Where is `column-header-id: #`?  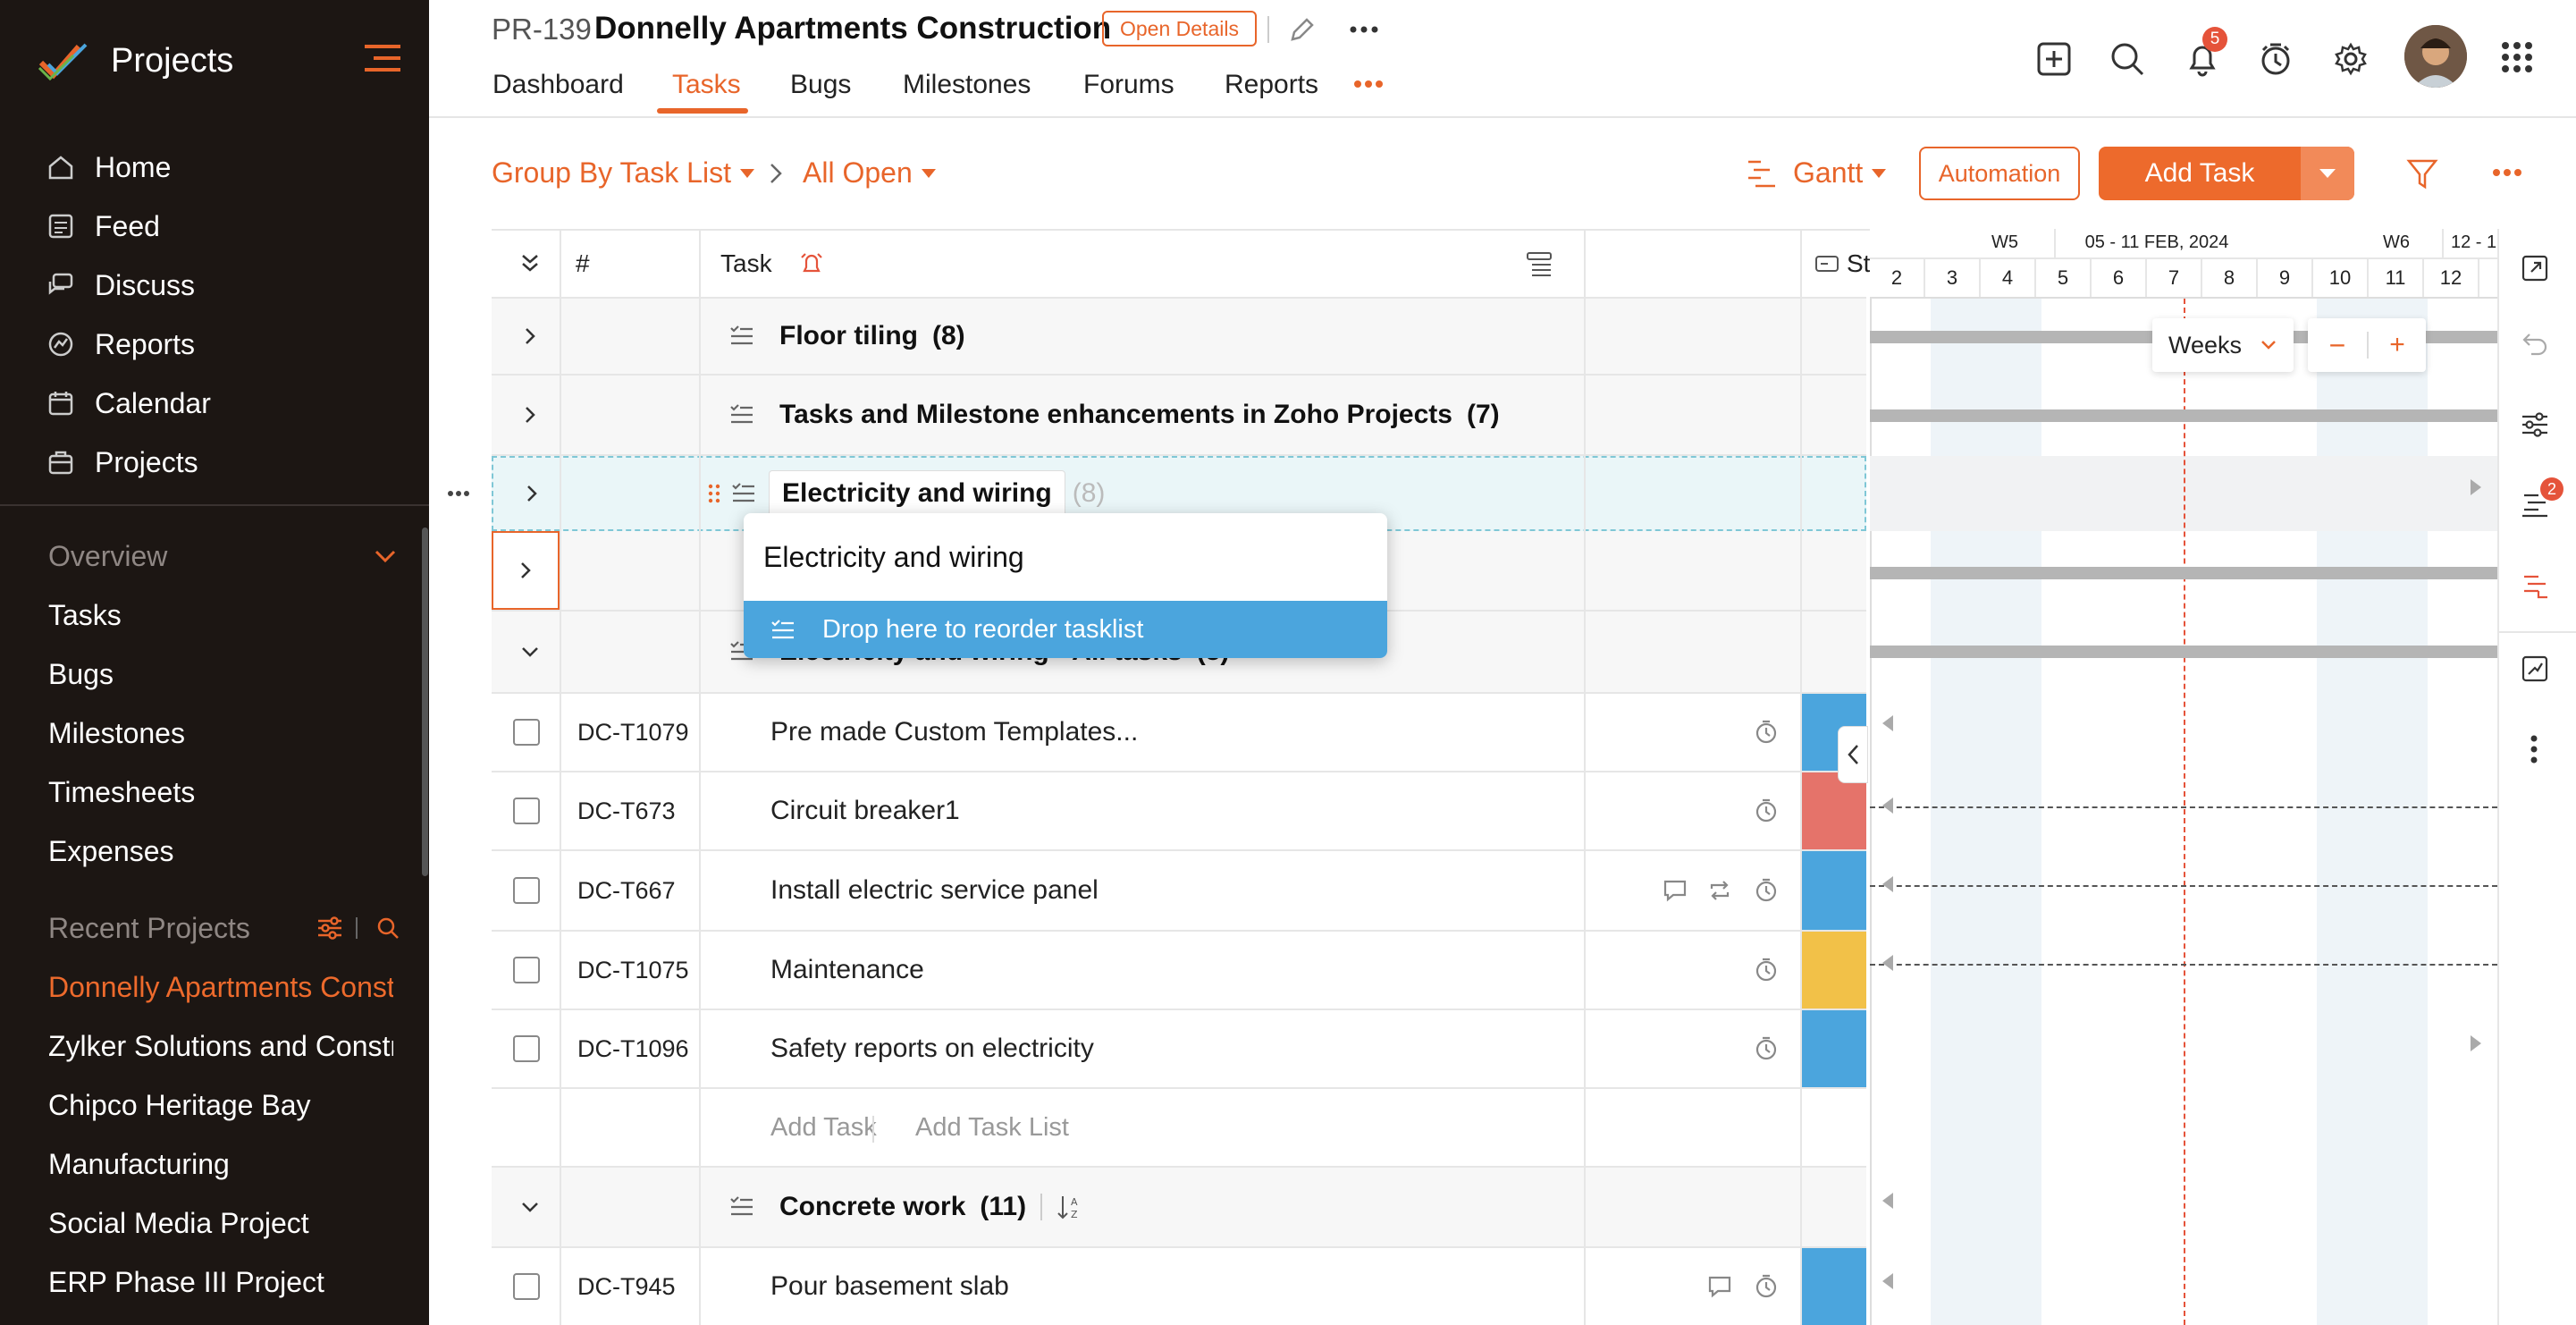 column-header-id: # is located at coordinates (583, 263).